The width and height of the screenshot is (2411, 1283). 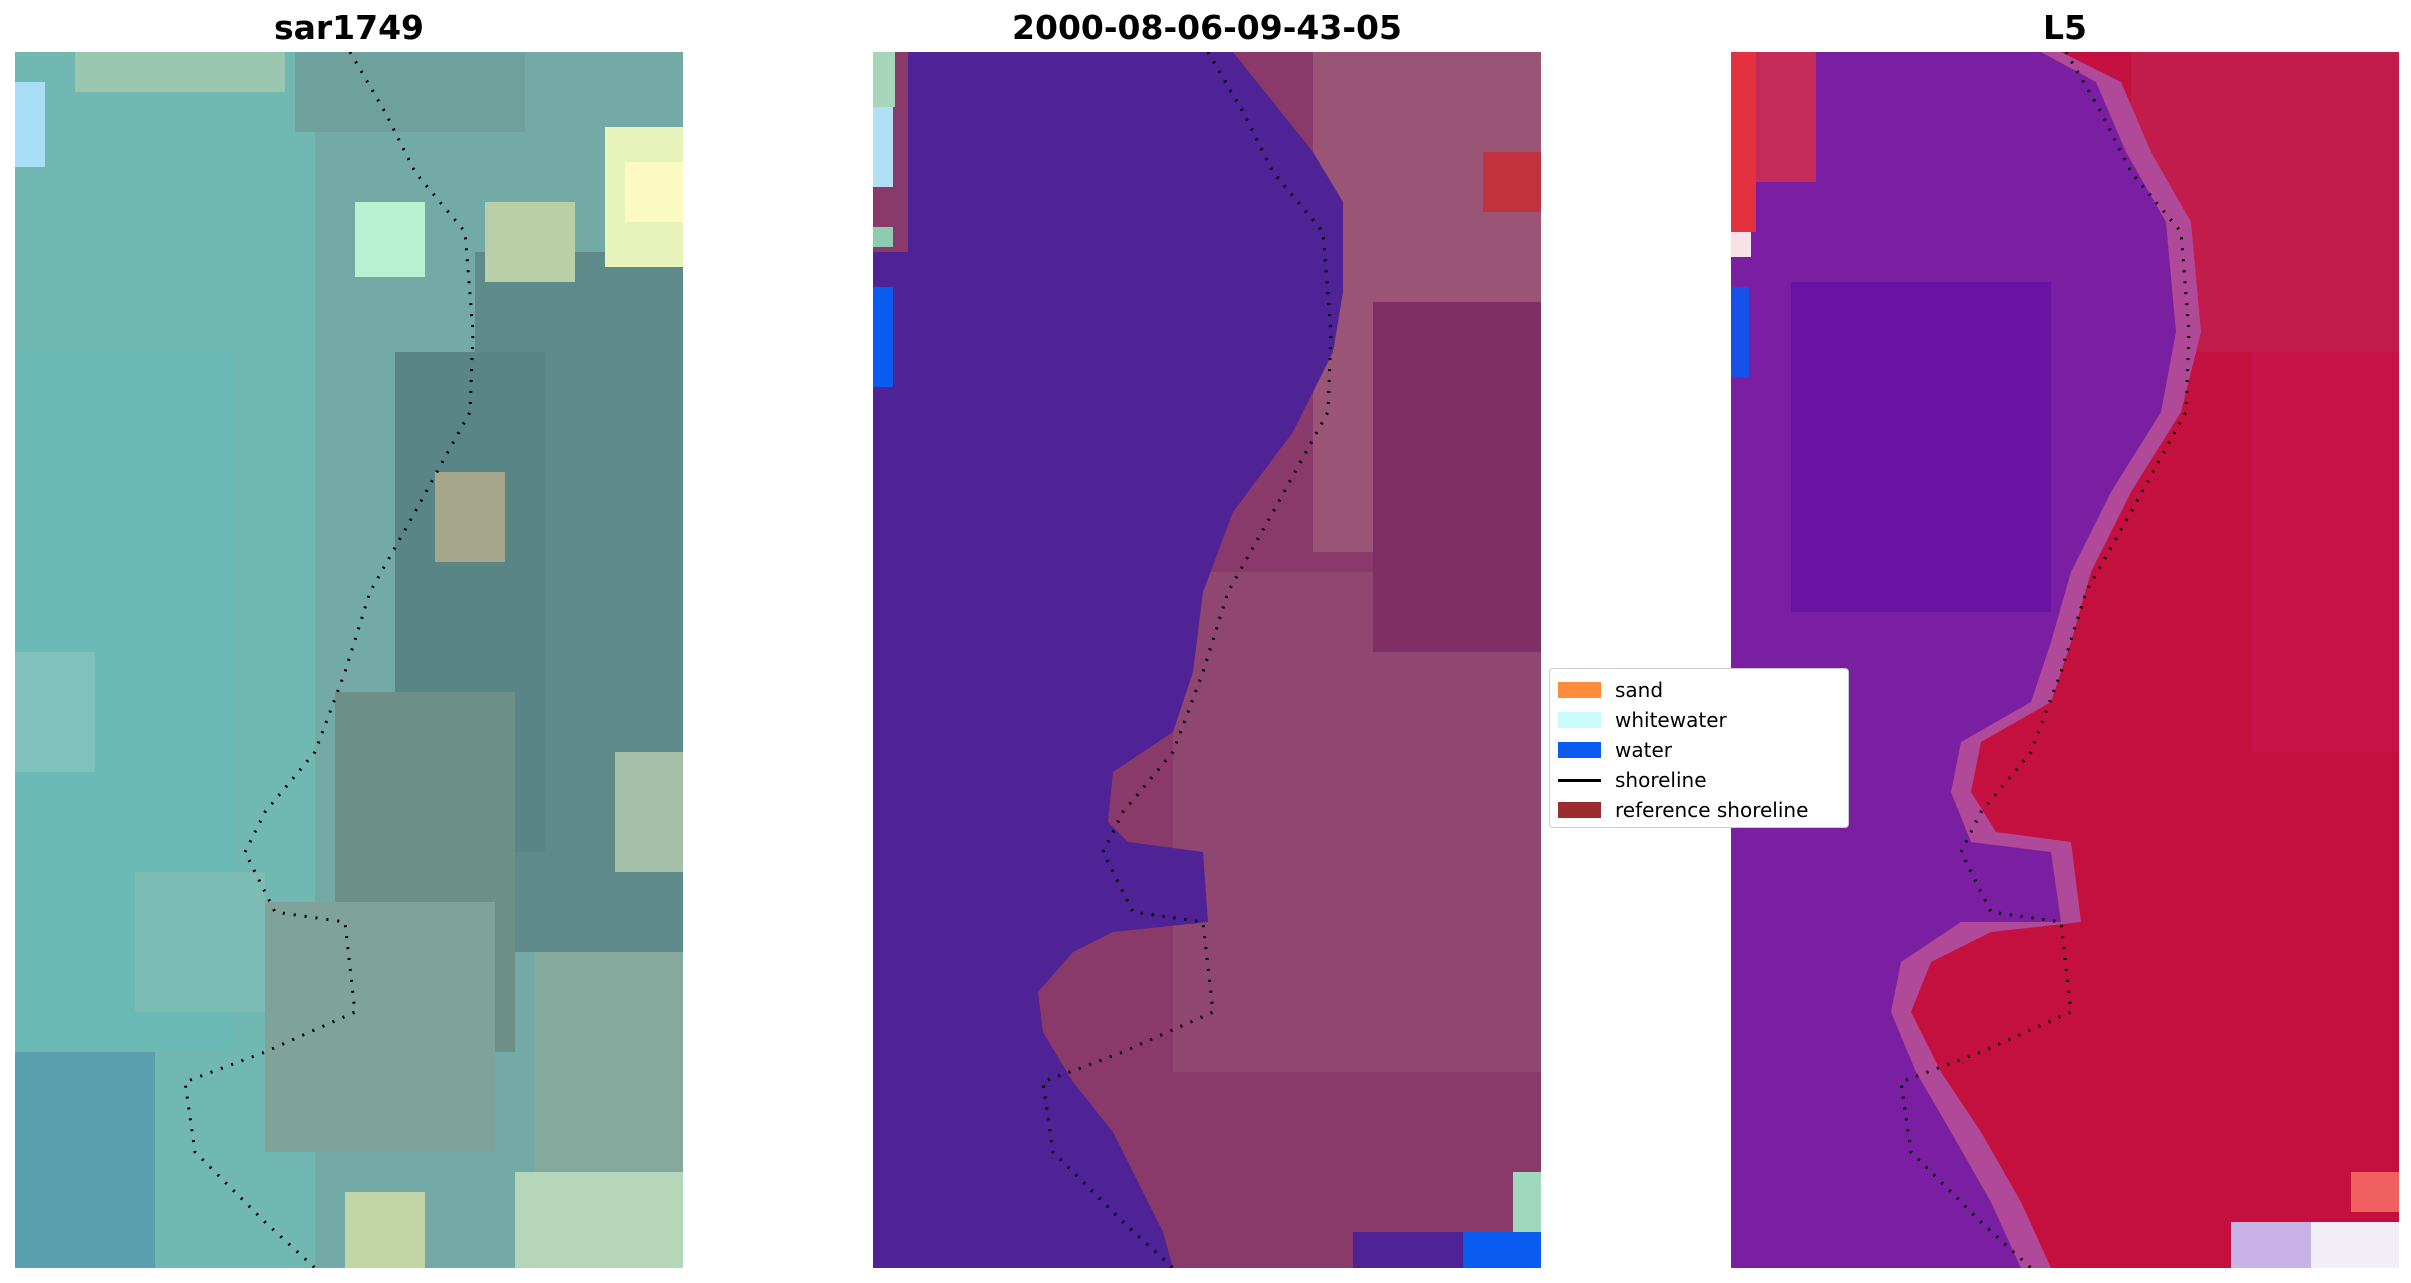 What do you see at coordinates (2045, 660) in the screenshot?
I see `shoreline-dots-l5` at bounding box center [2045, 660].